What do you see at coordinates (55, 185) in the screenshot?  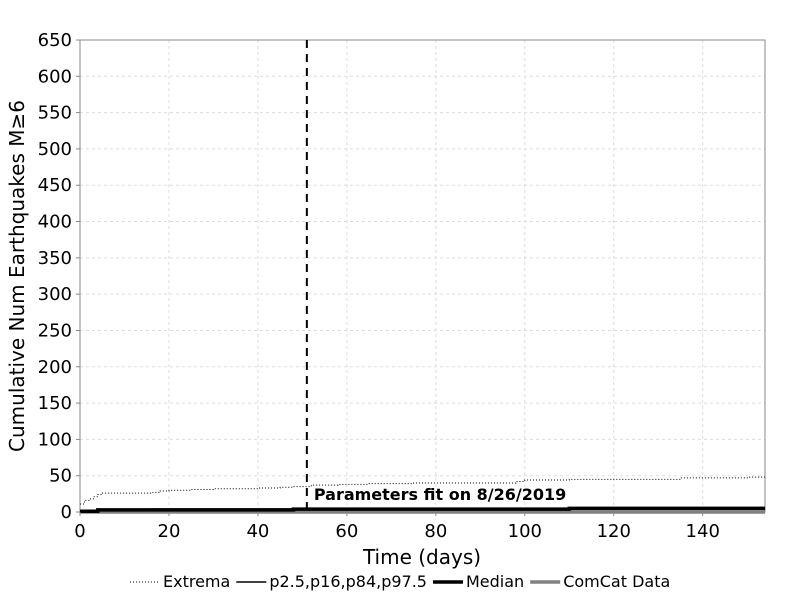 I see `y-tick-label: 450` at bounding box center [55, 185].